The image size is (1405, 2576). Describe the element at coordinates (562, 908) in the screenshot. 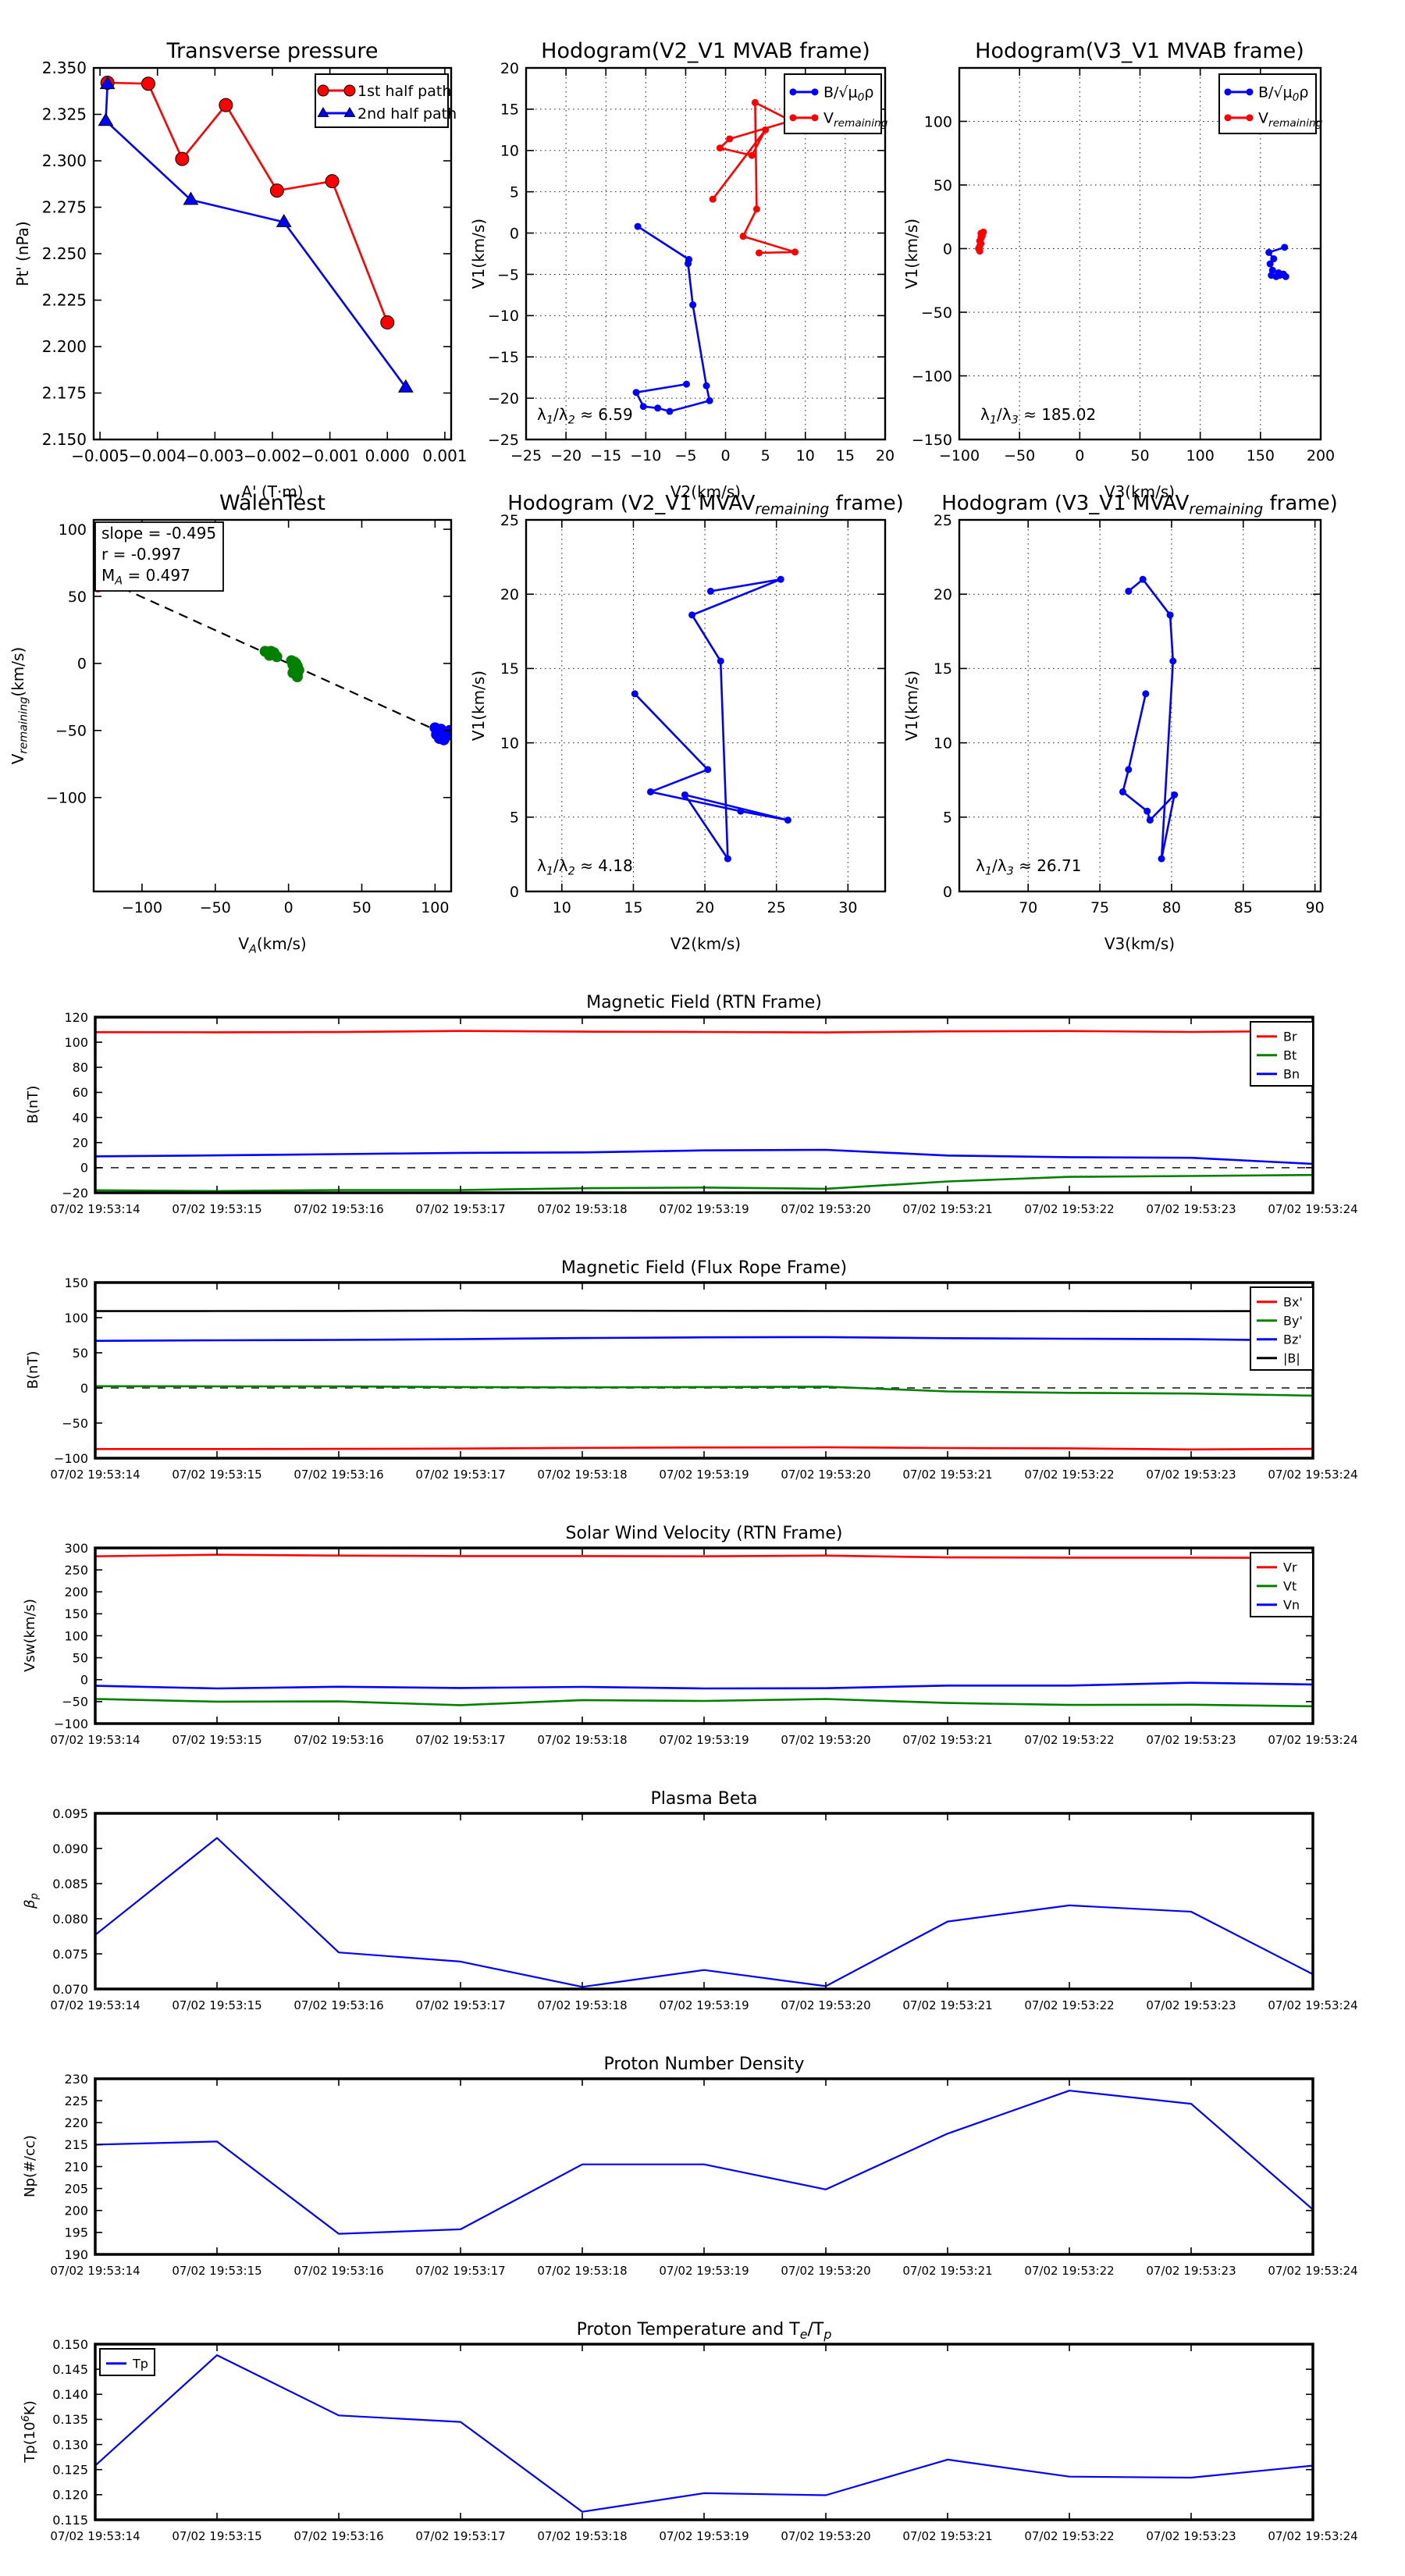

I see `x-tick-label: 10` at that location.